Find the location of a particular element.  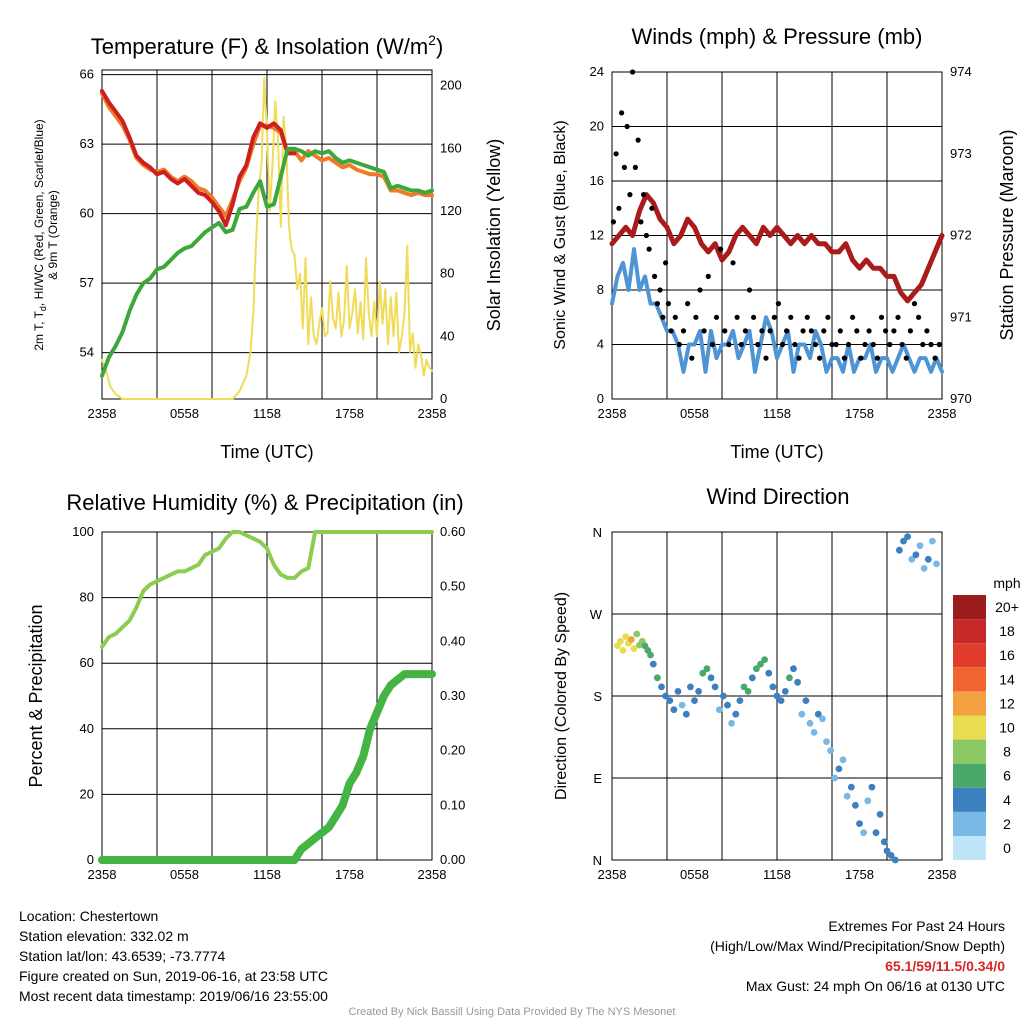

wind-x-tick-label: 0558 is located at coordinates (694, 413).